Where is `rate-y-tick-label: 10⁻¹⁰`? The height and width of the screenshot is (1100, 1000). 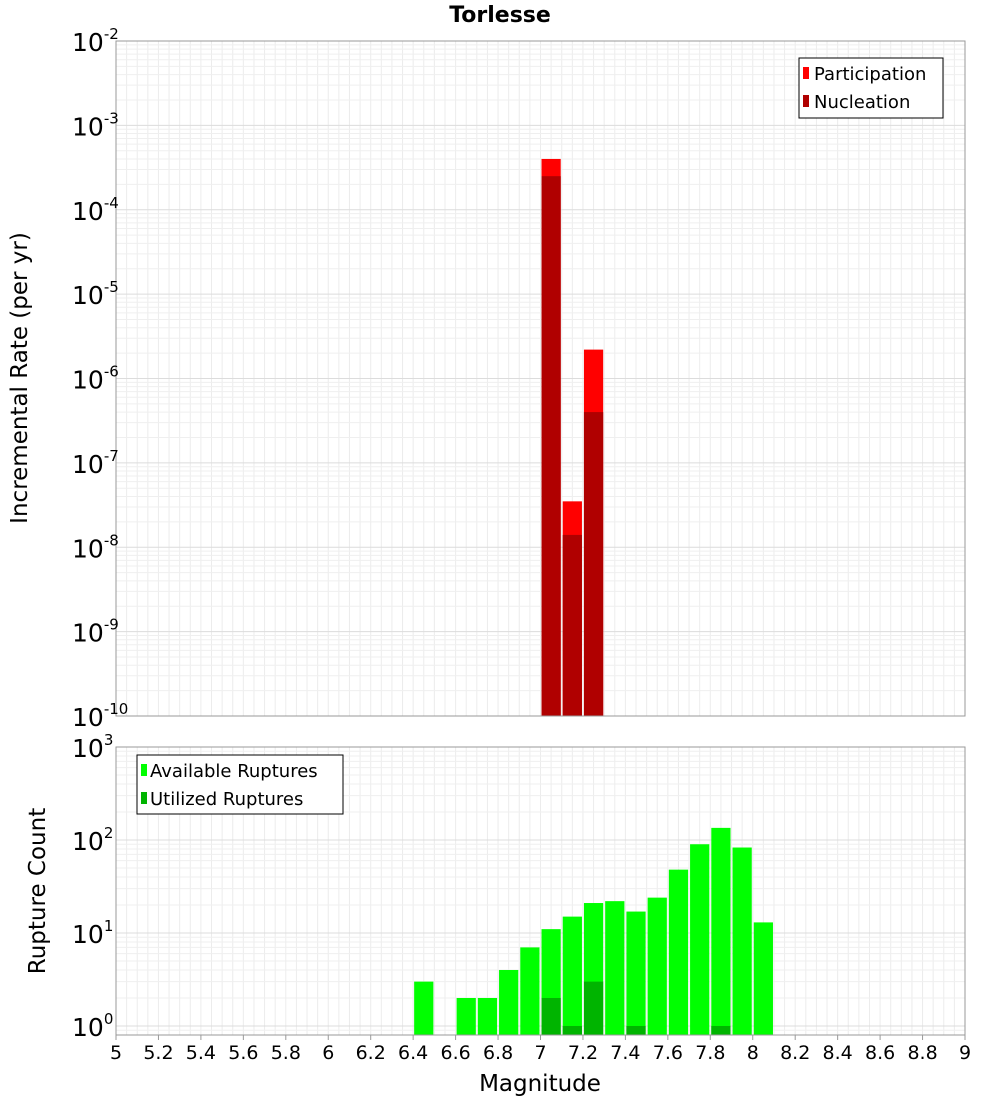 rate-y-tick-label: 10⁻¹⁰ is located at coordinates (100, 716).